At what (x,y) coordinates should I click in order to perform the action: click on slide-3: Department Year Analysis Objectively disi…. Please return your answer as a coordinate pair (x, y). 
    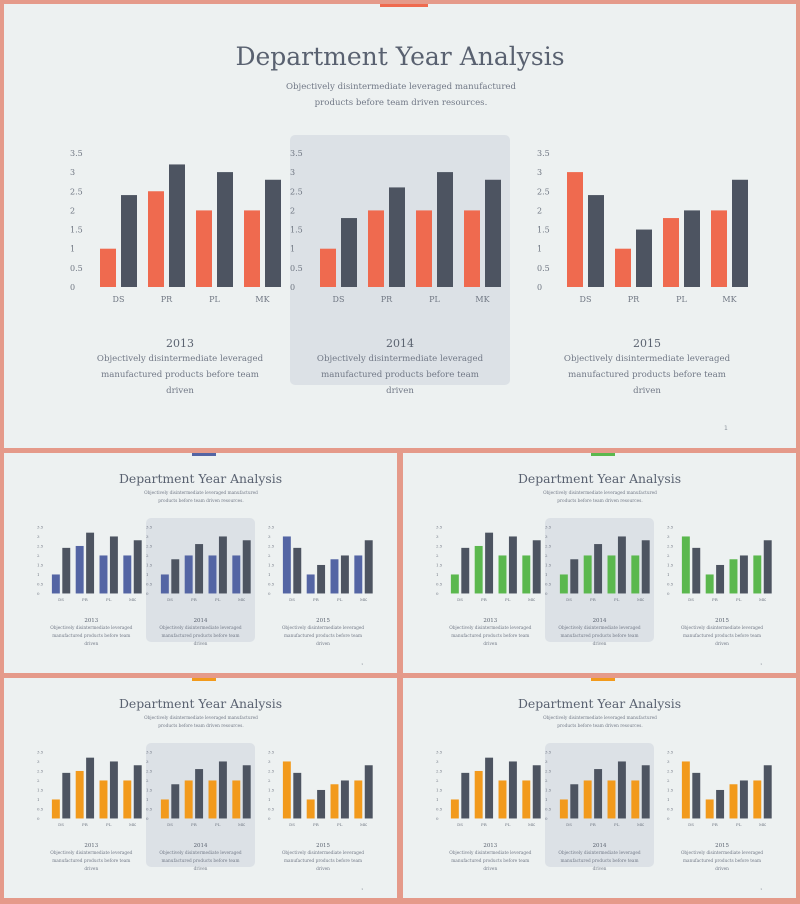
    Looking at the image, I should click on (599, 563).